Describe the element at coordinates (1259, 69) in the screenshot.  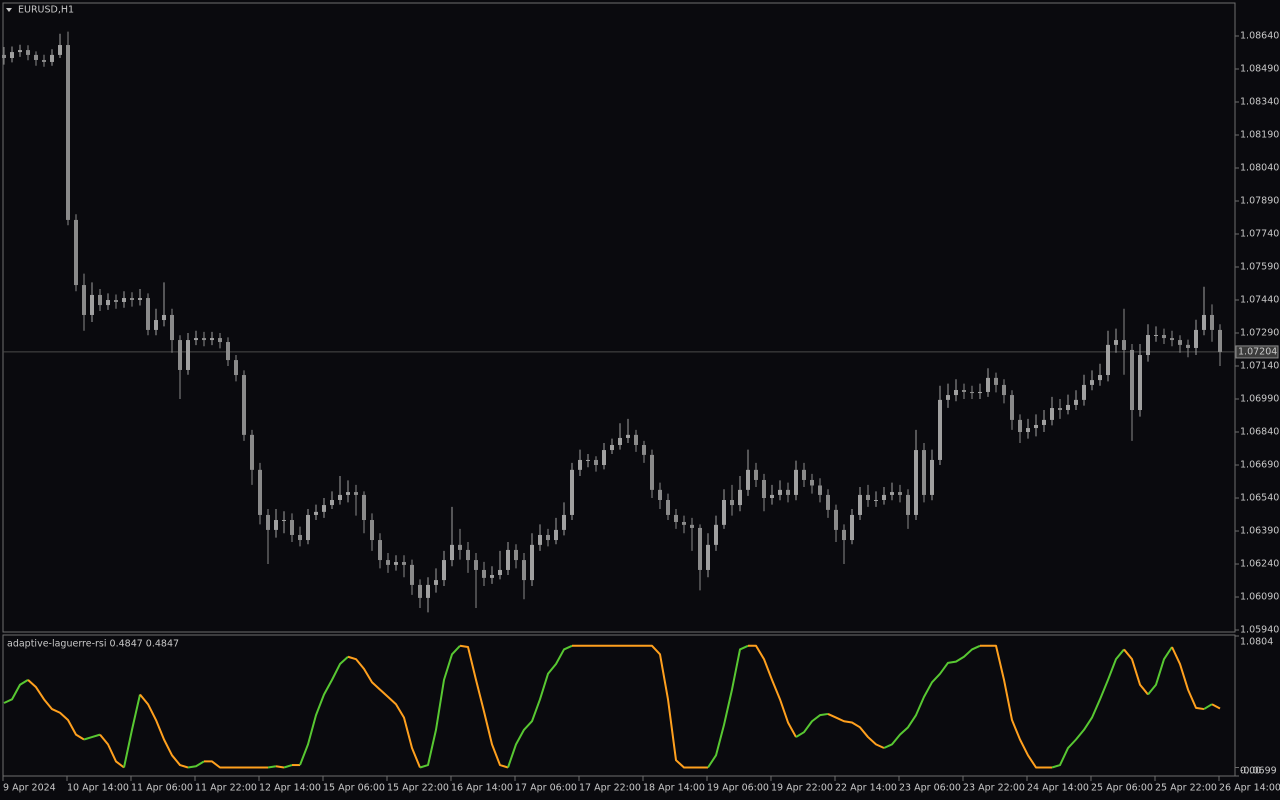
I see `y-tick-label: 1.08490` at that location.